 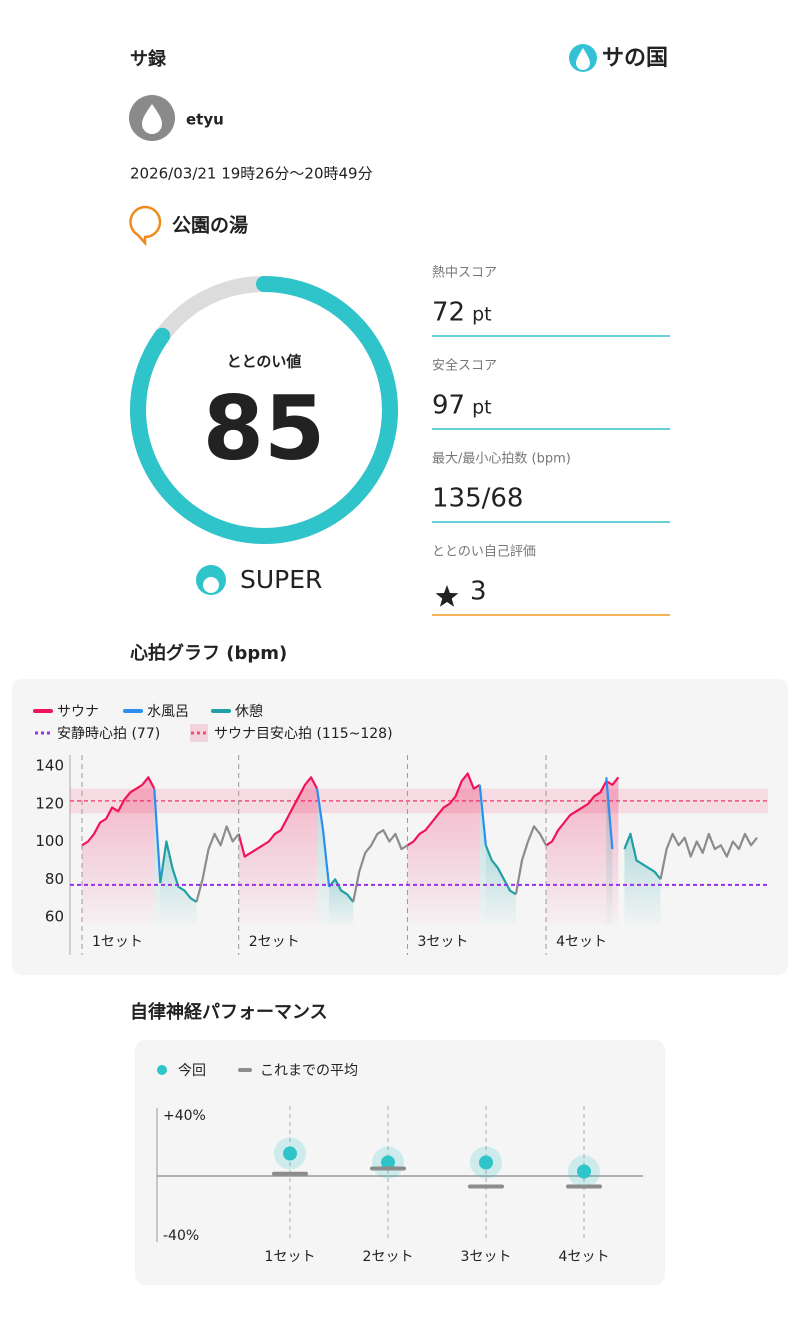 What do you see at coordinates (464, 273) in the screenshot?
I see `stat-label: 熱中スコア` at bounding box center [464, 273].